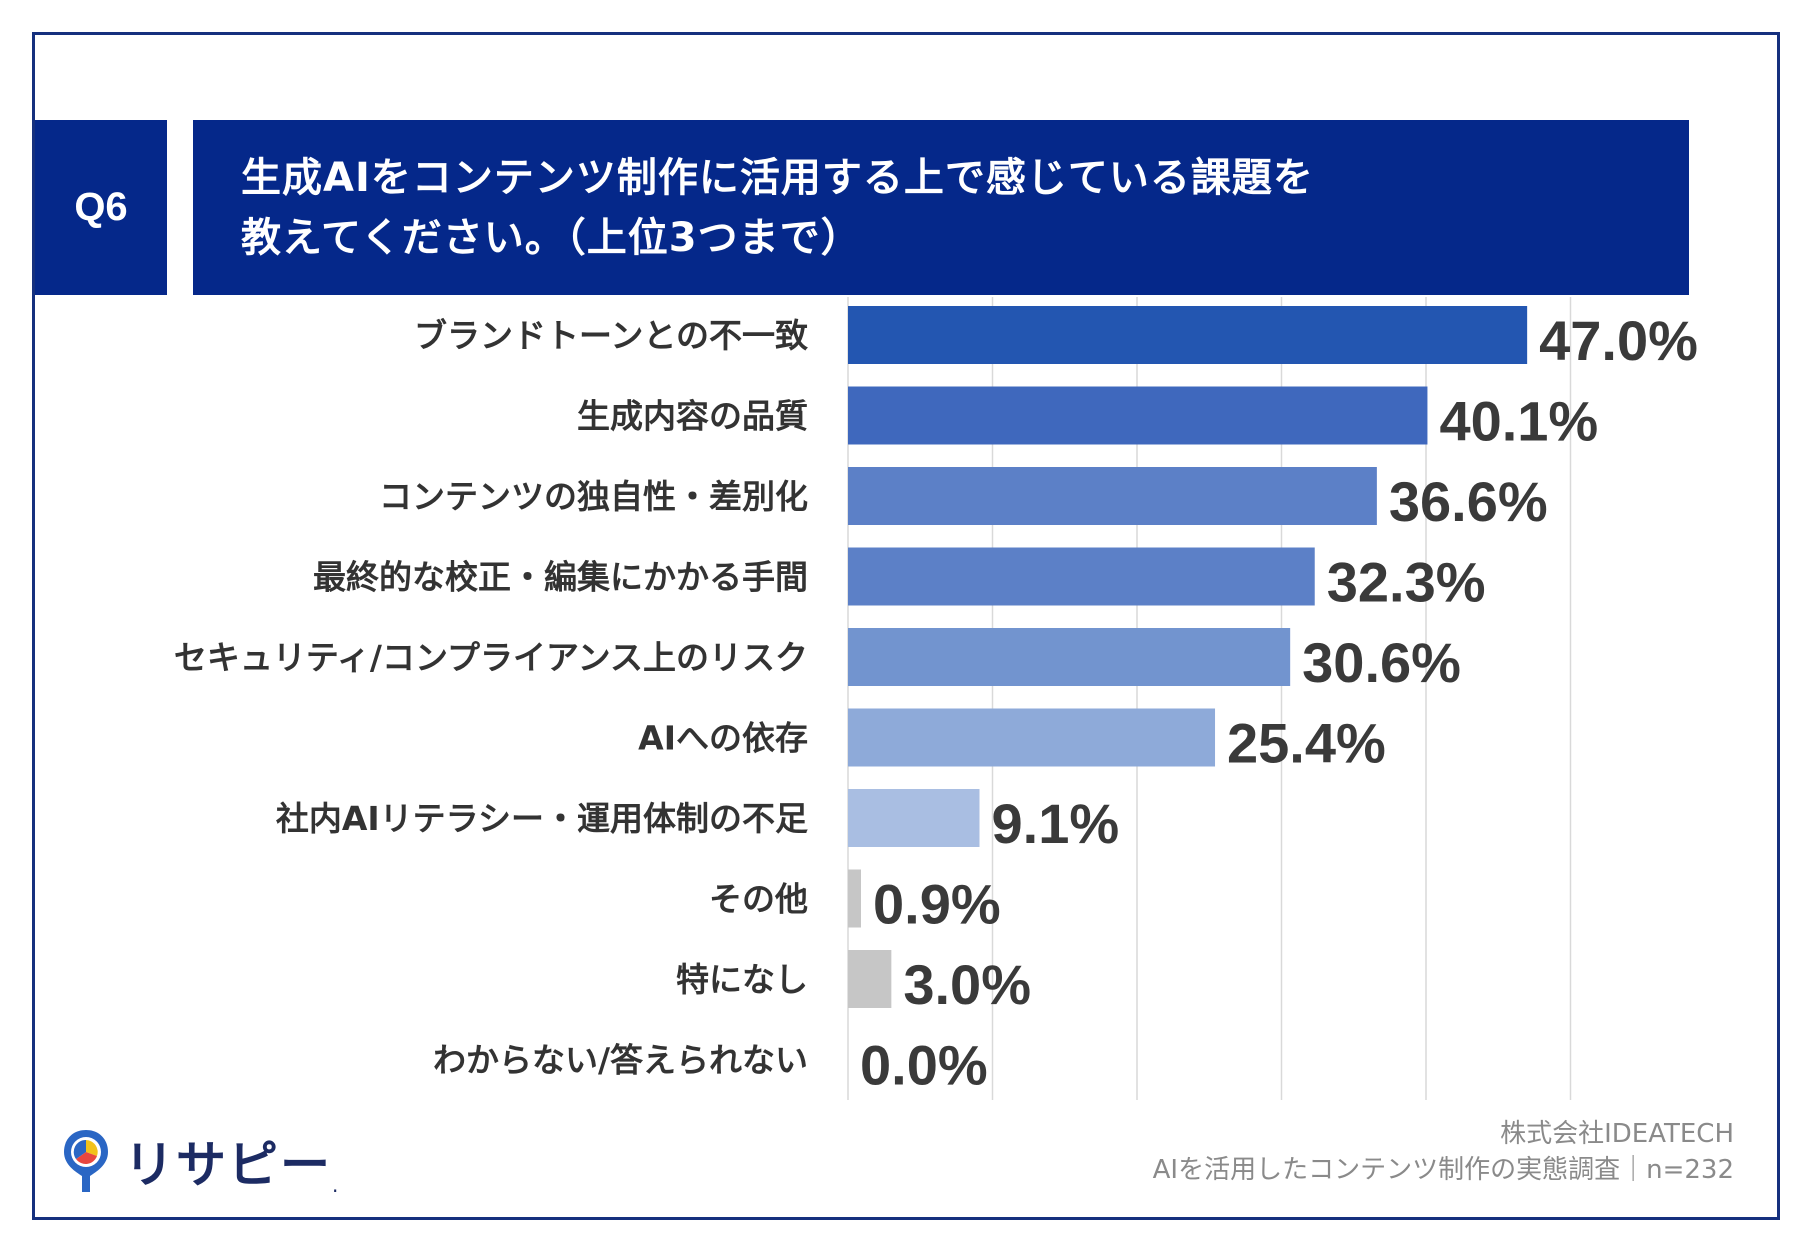 The image size is (1800, 1246). What do you see at coordinates (967, 984) in the screenshot?
I see `value-label: 3.0%` at bounding box center [967, 984].